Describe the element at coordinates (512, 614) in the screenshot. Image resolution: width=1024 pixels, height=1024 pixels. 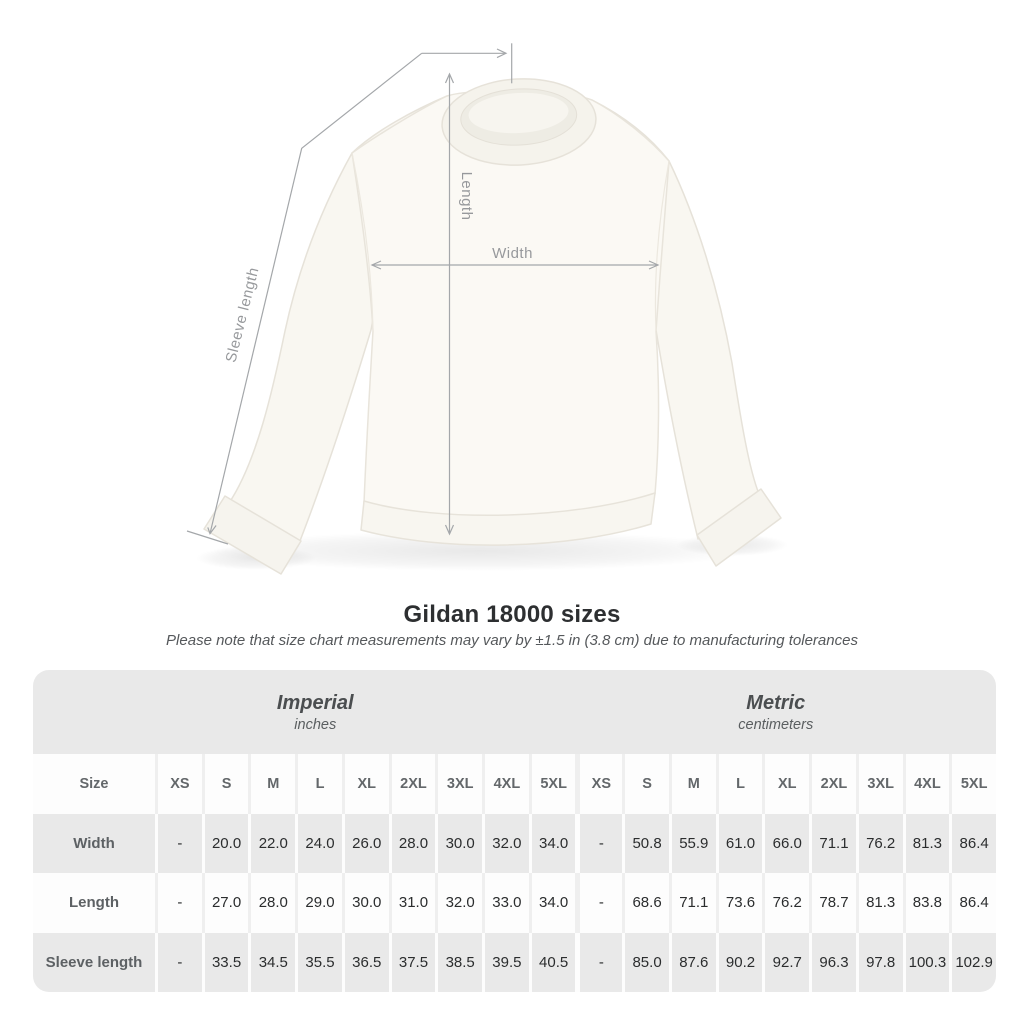
I see `page-title: Gildan 18000 sizes` at that location.